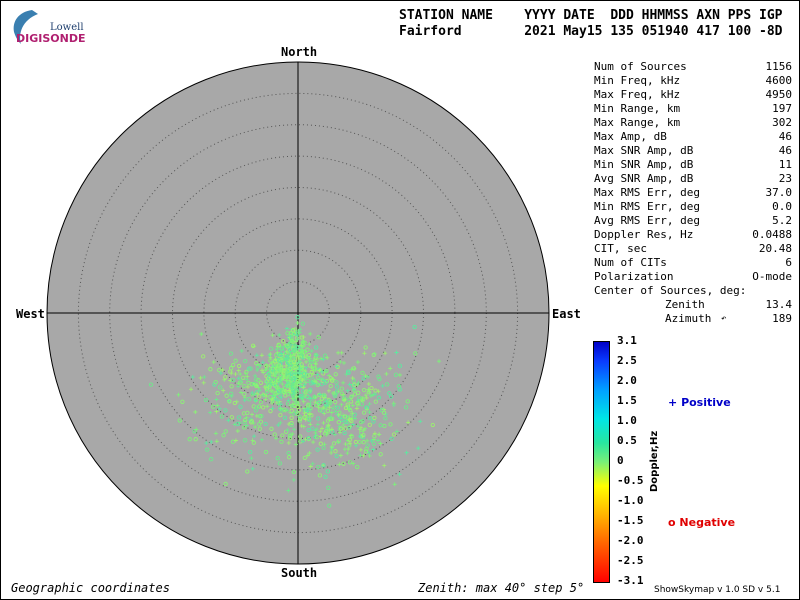  I want to click on colorbar-tick: 1.0, so click(627, 420).